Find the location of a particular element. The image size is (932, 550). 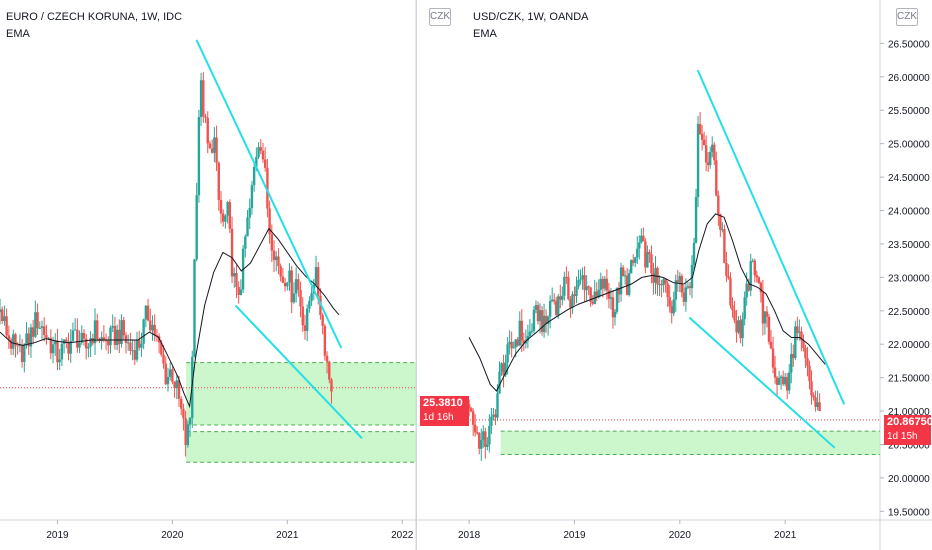

eurczk-currency-badge-axis: CZK is located at coordinates (440, 17).